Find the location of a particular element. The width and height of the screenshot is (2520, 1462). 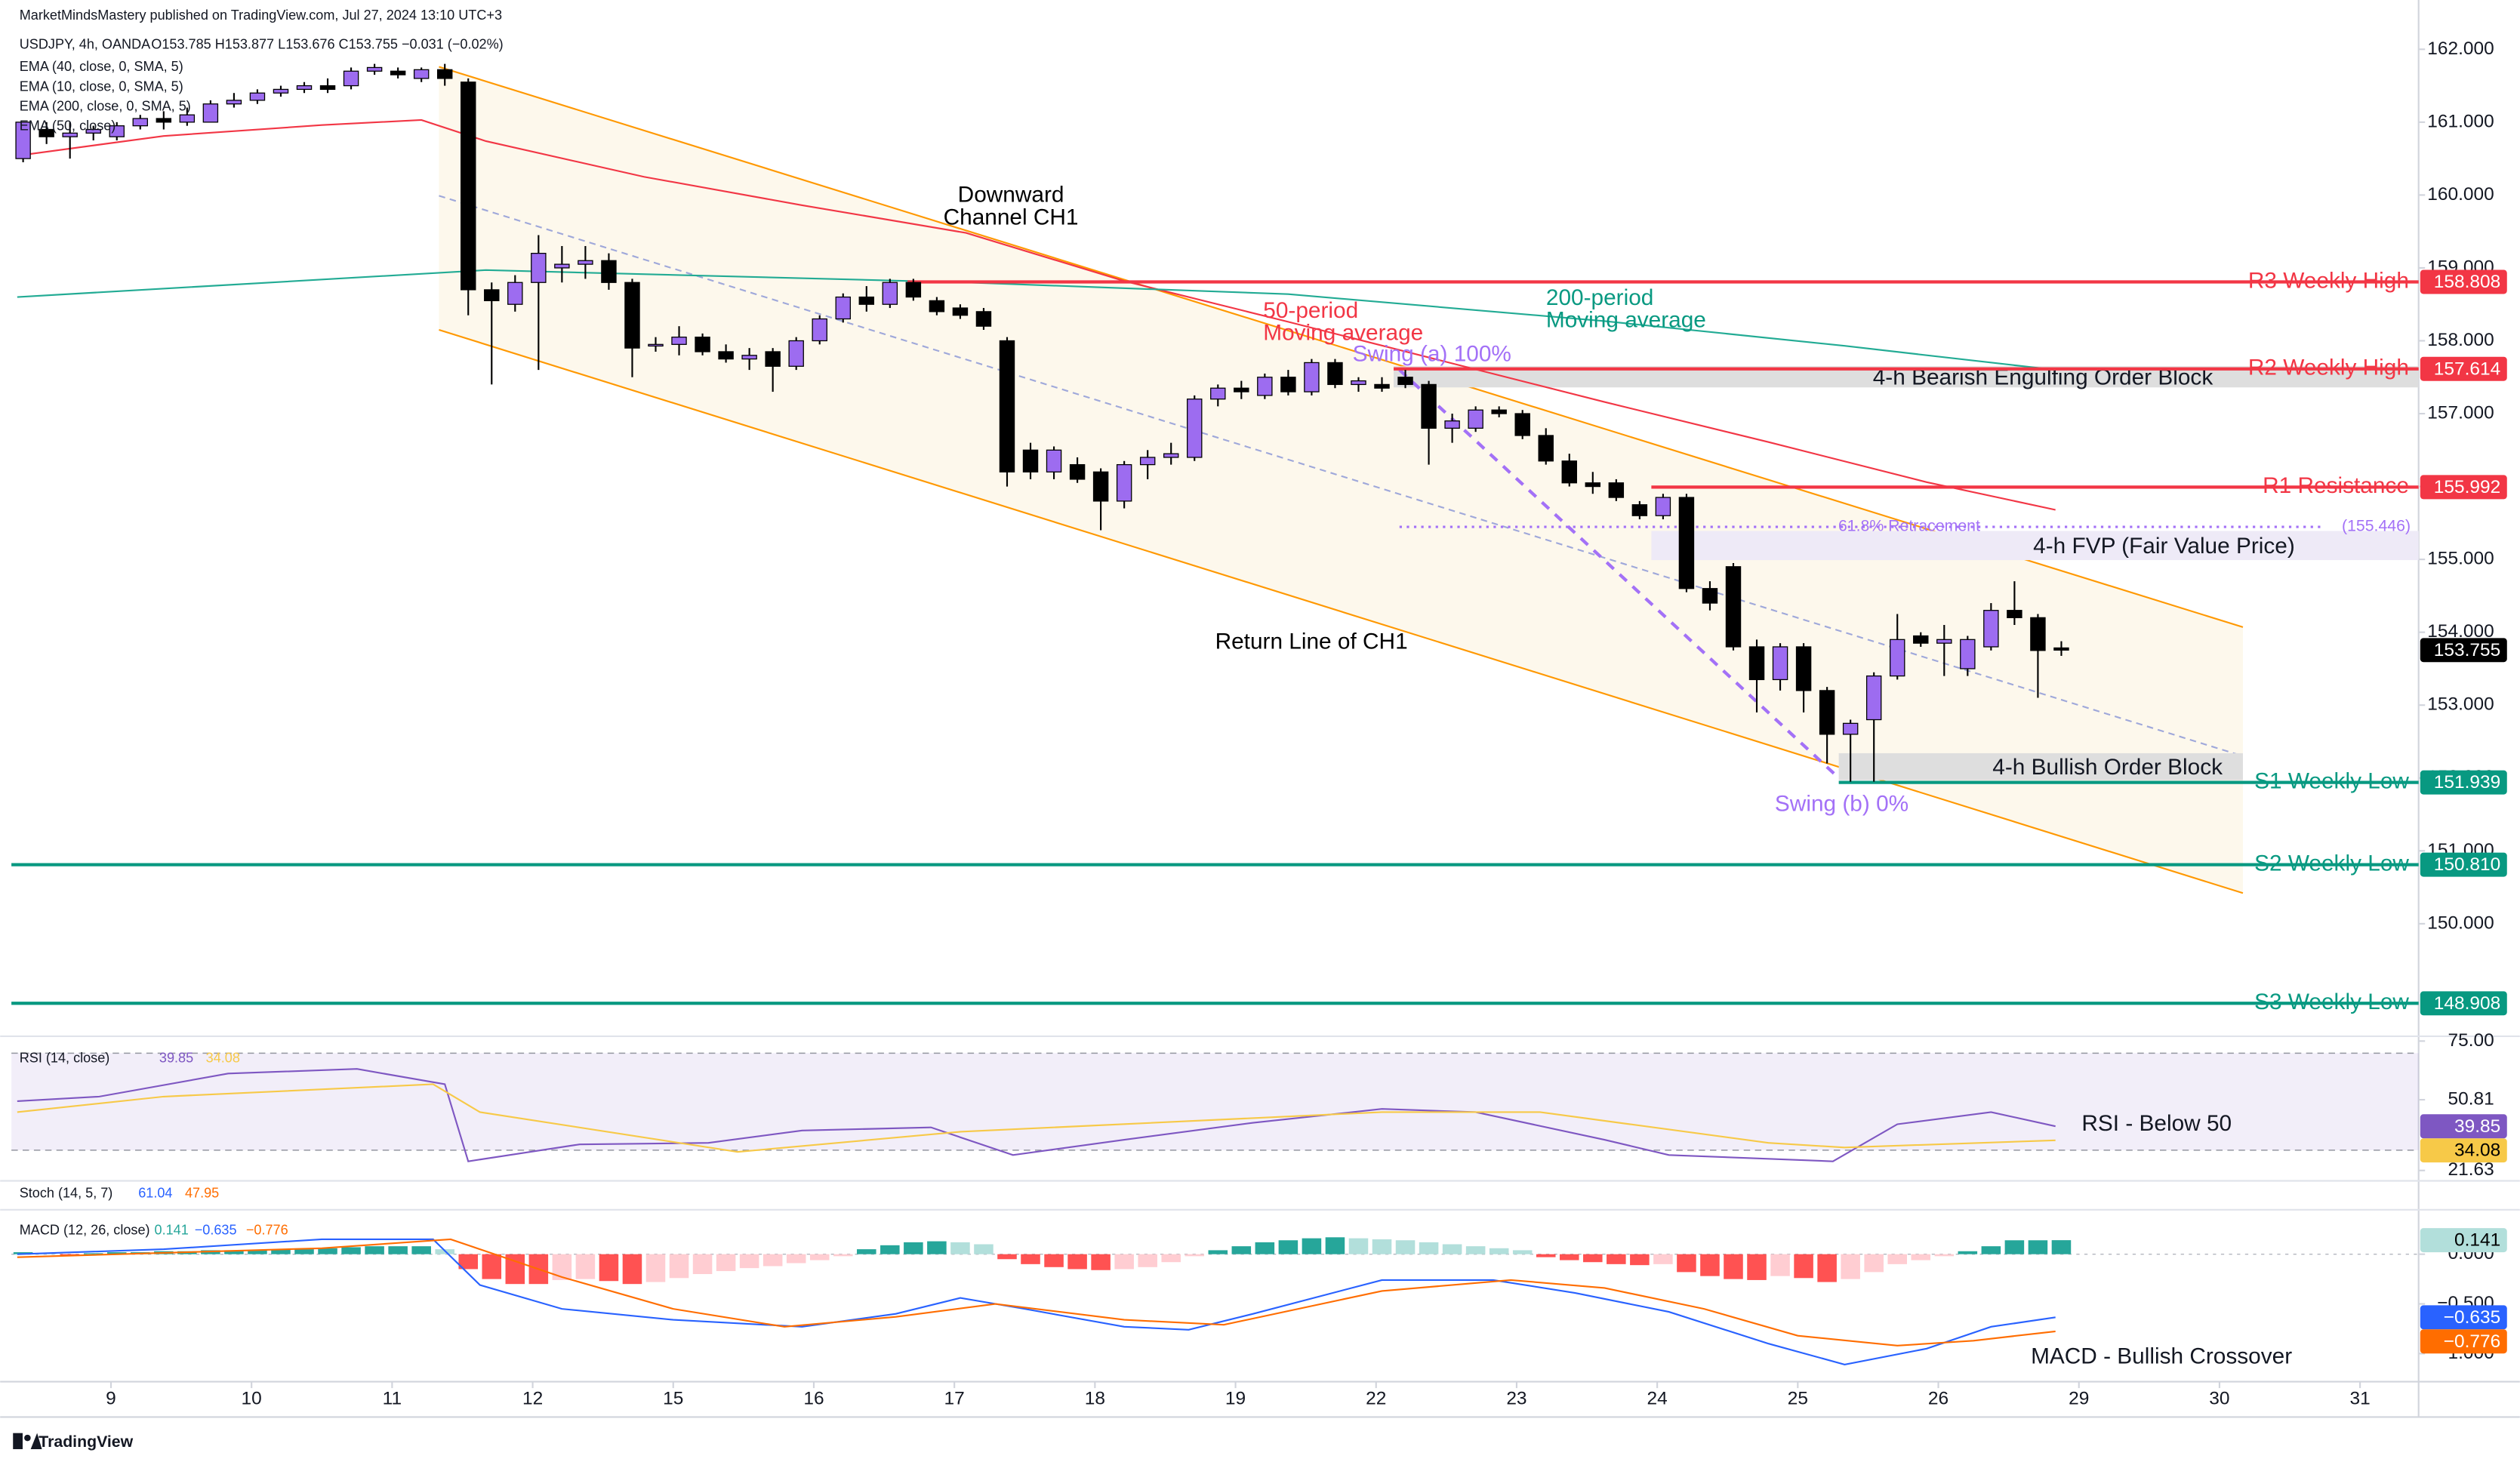

price-tag-label: 34.08 is located at coordinates (2477, 1150).